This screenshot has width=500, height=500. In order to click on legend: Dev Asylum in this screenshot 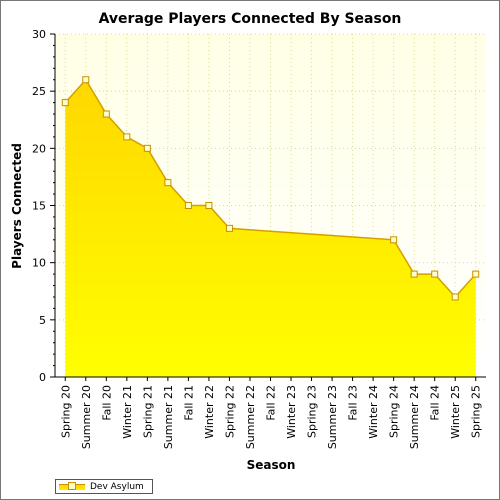, I will do `click(104, 486)`.